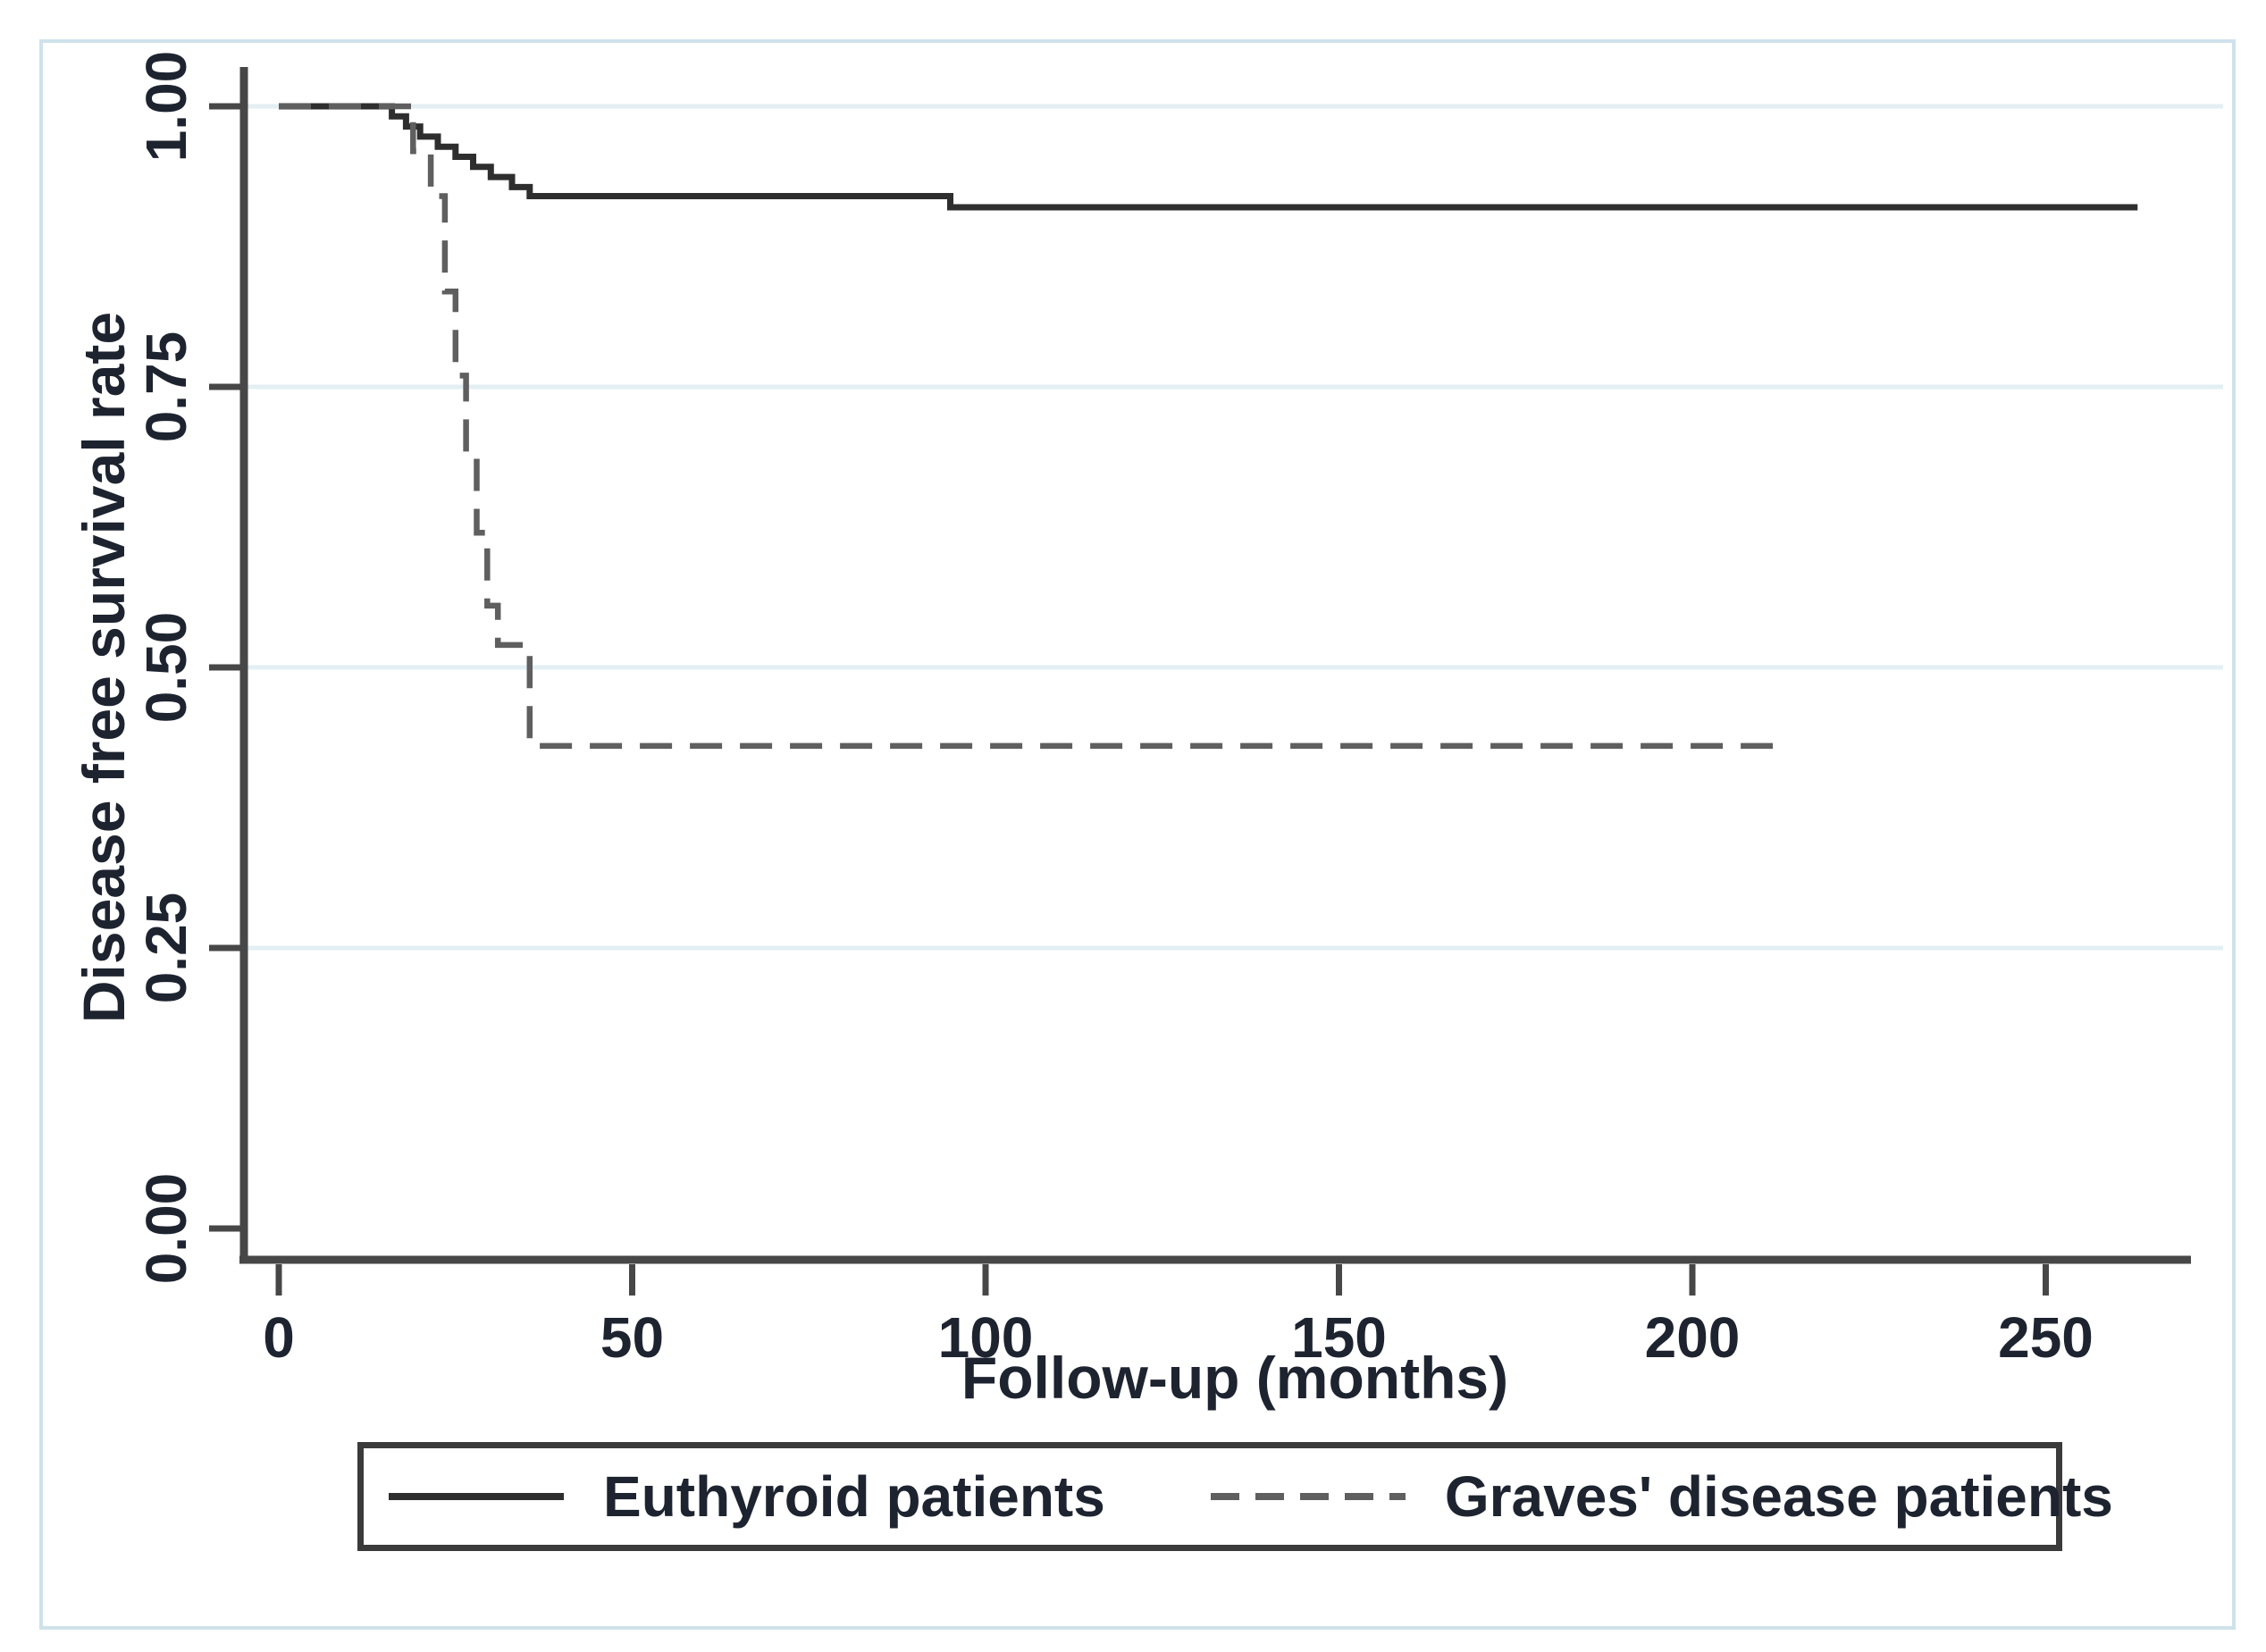 Image resolution: width=2266 pixels, height=1652 pixels. What do you see at coordinates (1692, 1337) in the screenshot?
I see `x-tick-label: 200` at bounding box center [1692, 1337].